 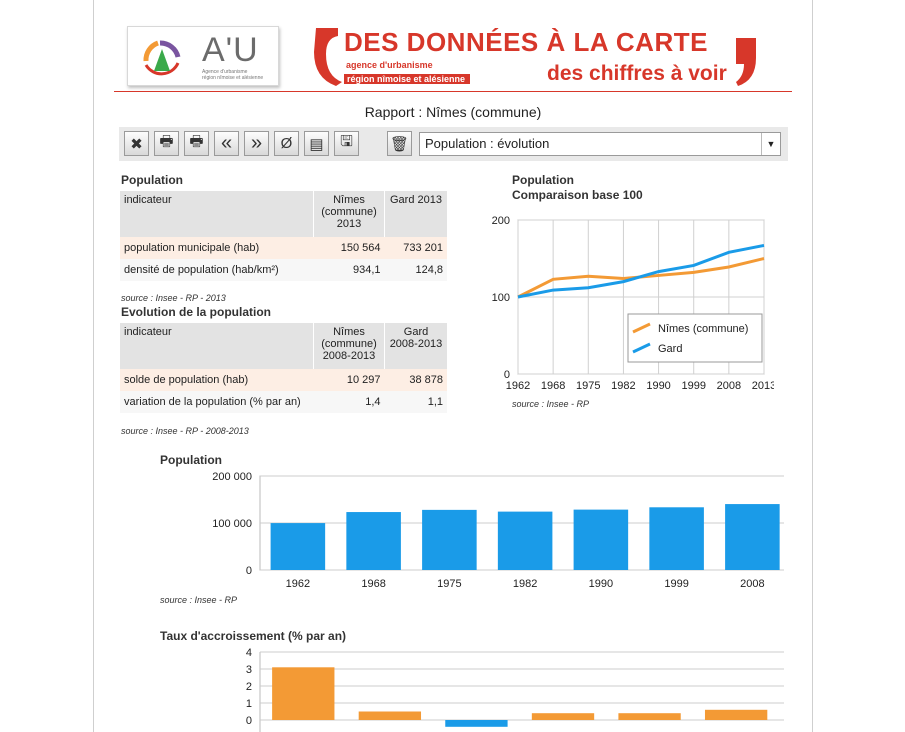 I want to click on table-button: ▤, so click(x=316, y=143).